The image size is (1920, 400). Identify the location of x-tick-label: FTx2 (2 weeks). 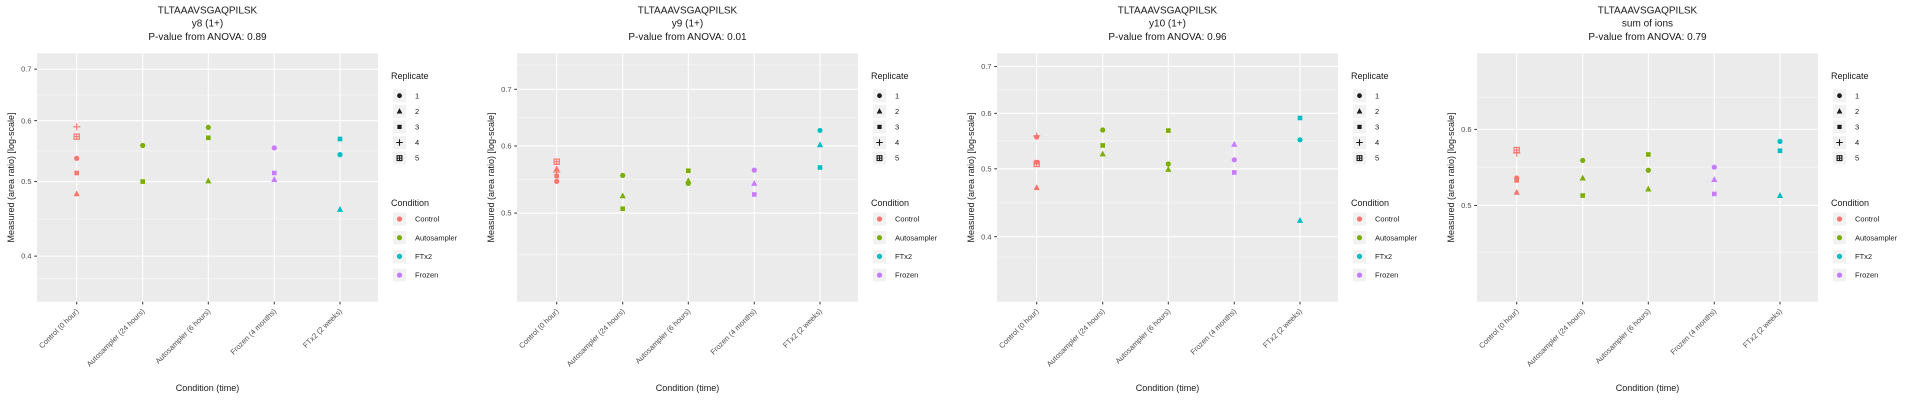
(1762, 327).